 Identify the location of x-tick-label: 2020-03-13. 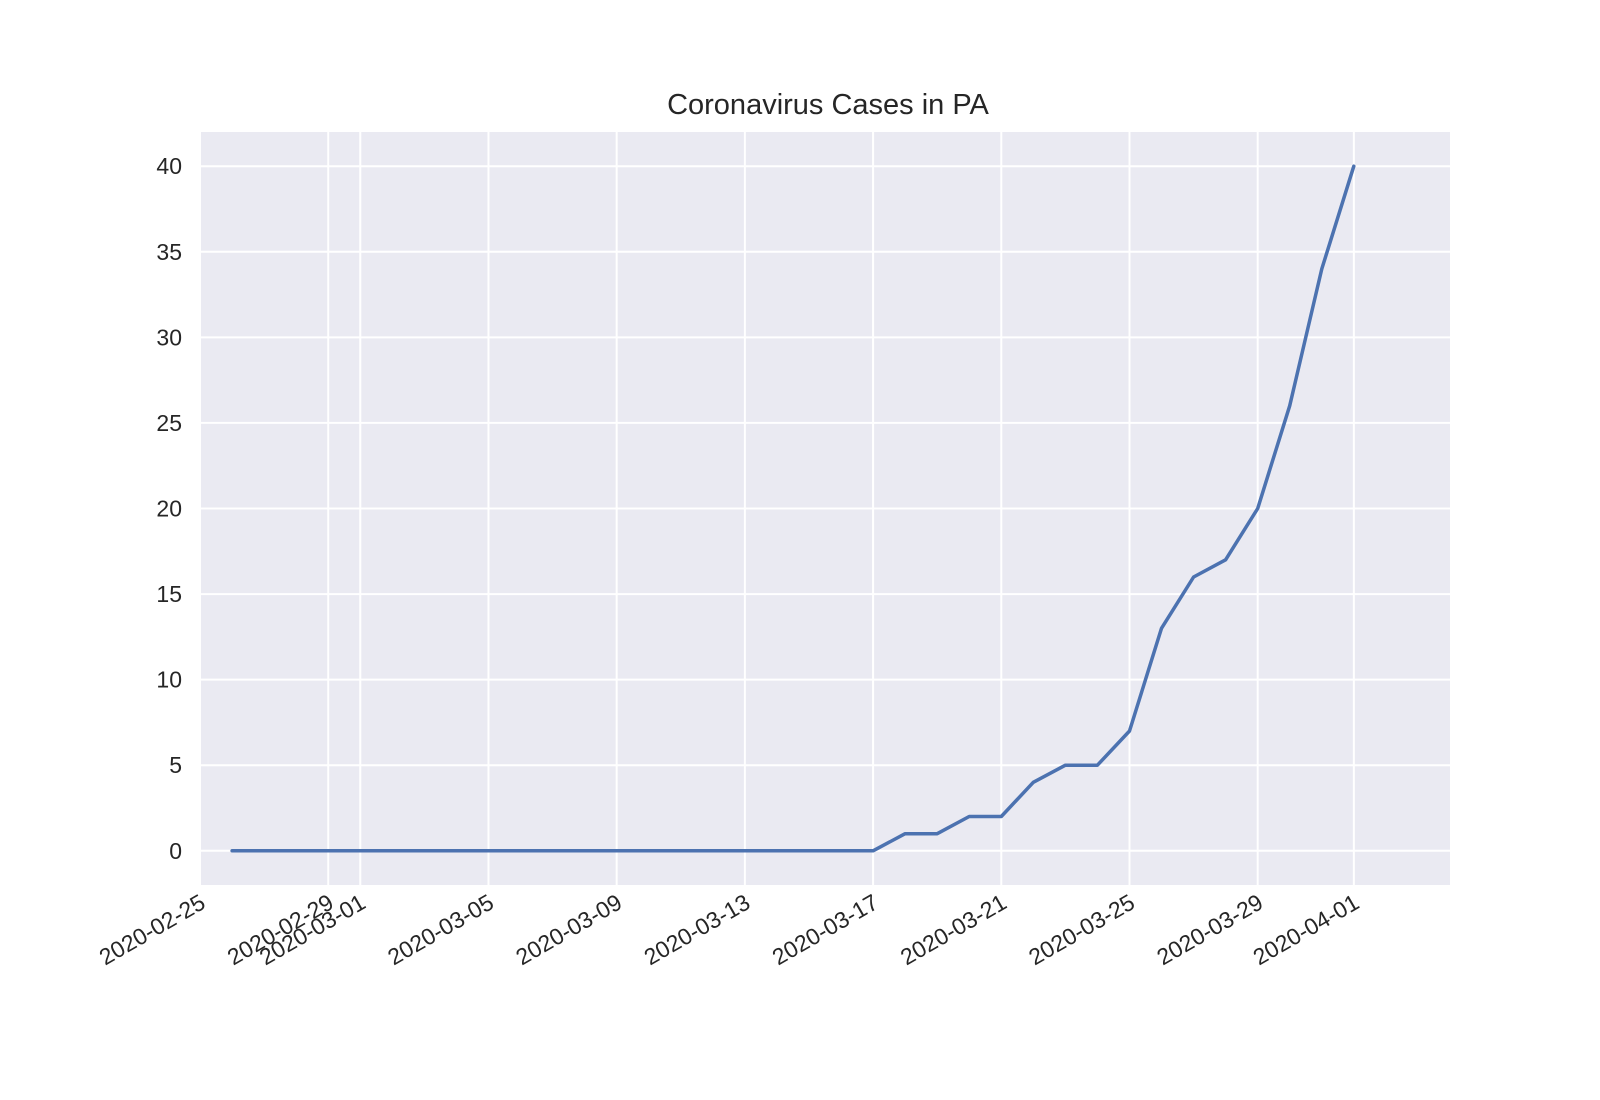
(696, 929).